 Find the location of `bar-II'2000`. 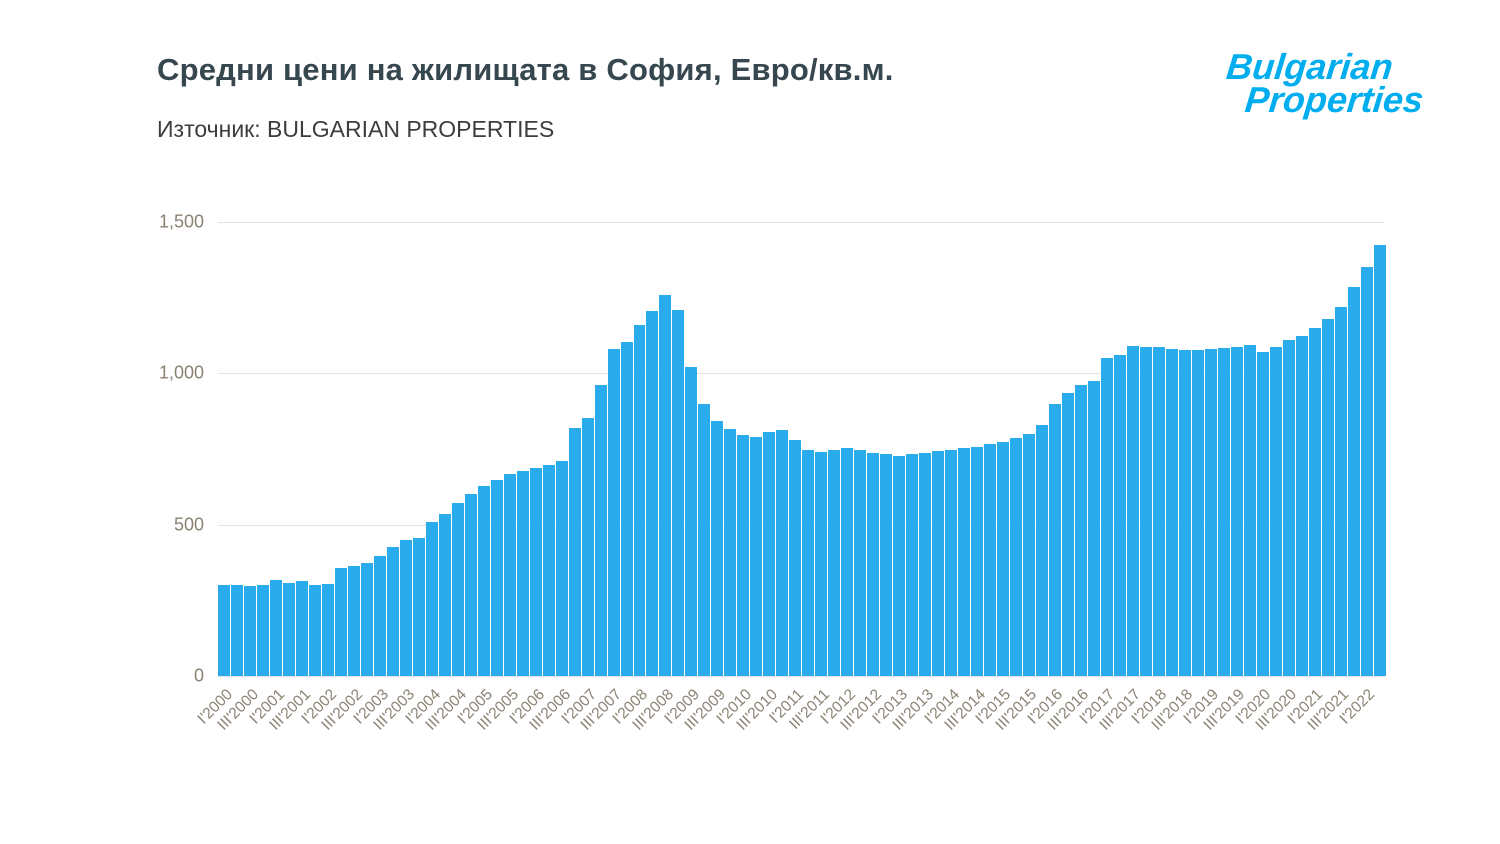

bar-II'2000 is located at coordinates (236, 630).